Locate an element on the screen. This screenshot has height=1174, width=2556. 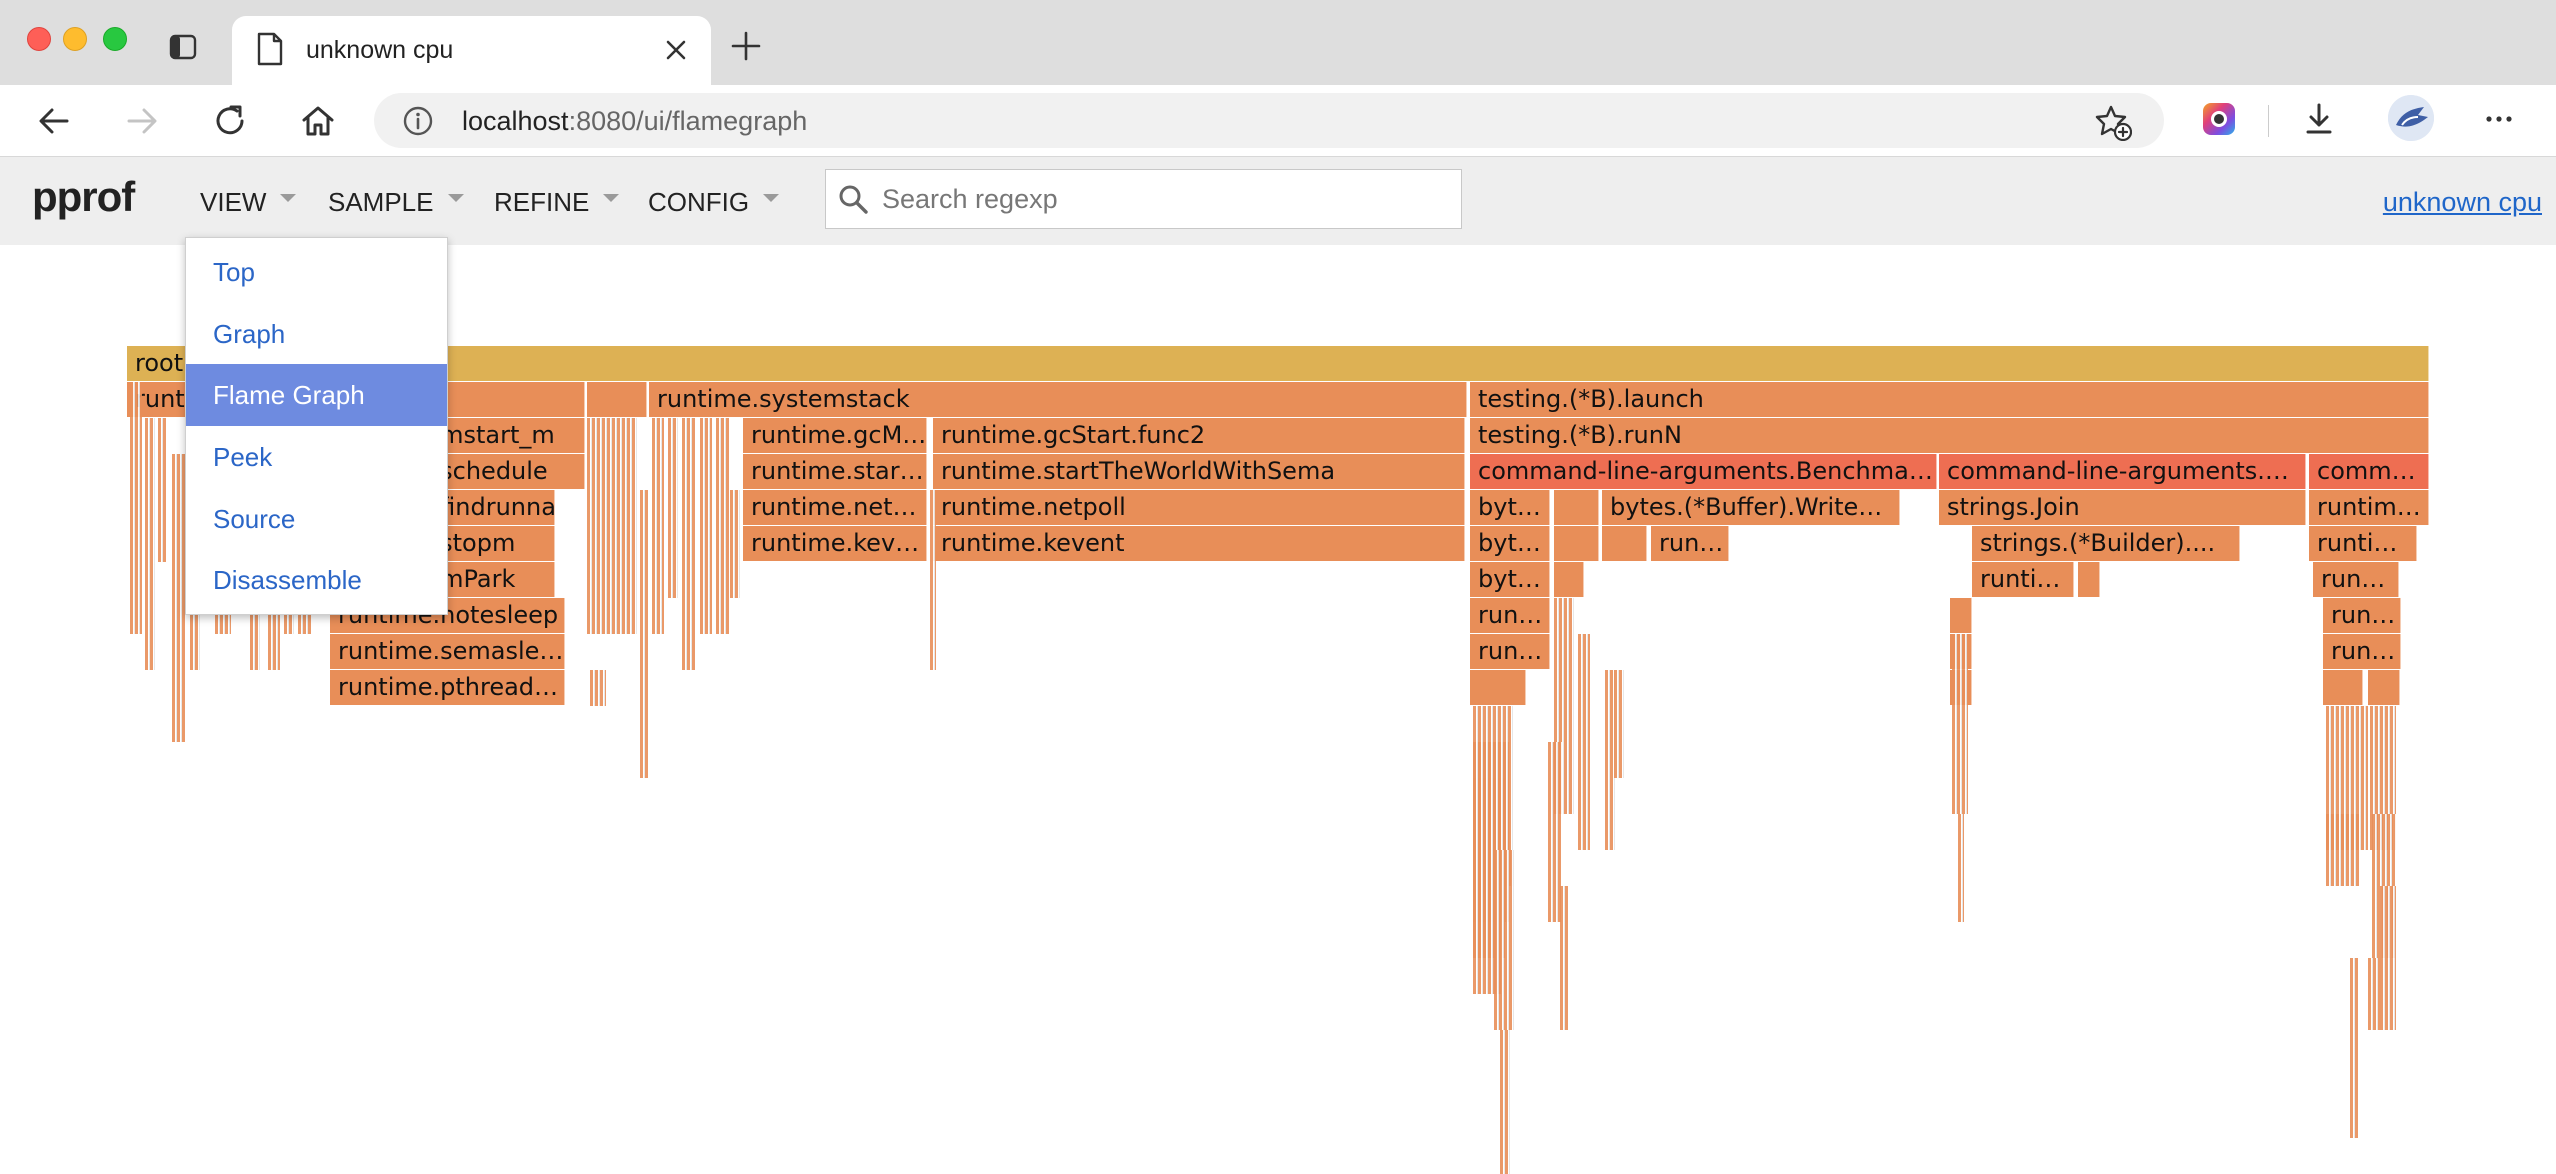
browser-tab-active: unknown cpu is located at coordinates (471, 51).